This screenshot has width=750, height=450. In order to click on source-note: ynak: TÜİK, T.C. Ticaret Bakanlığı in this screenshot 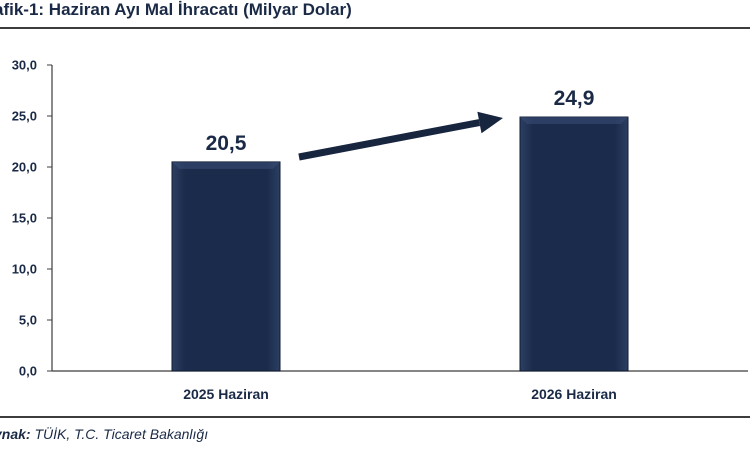, I will do `click(104, 434)`.